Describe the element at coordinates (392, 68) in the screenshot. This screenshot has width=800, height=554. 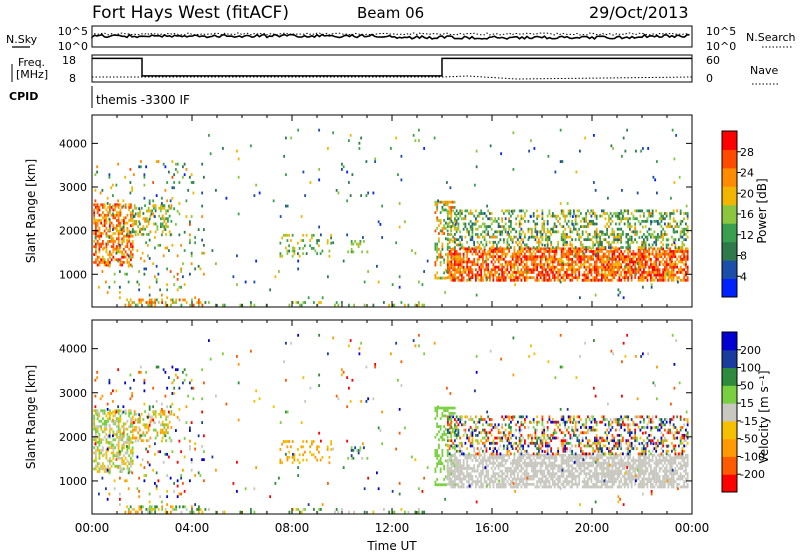
I see `freq-plot-frame` at that location.